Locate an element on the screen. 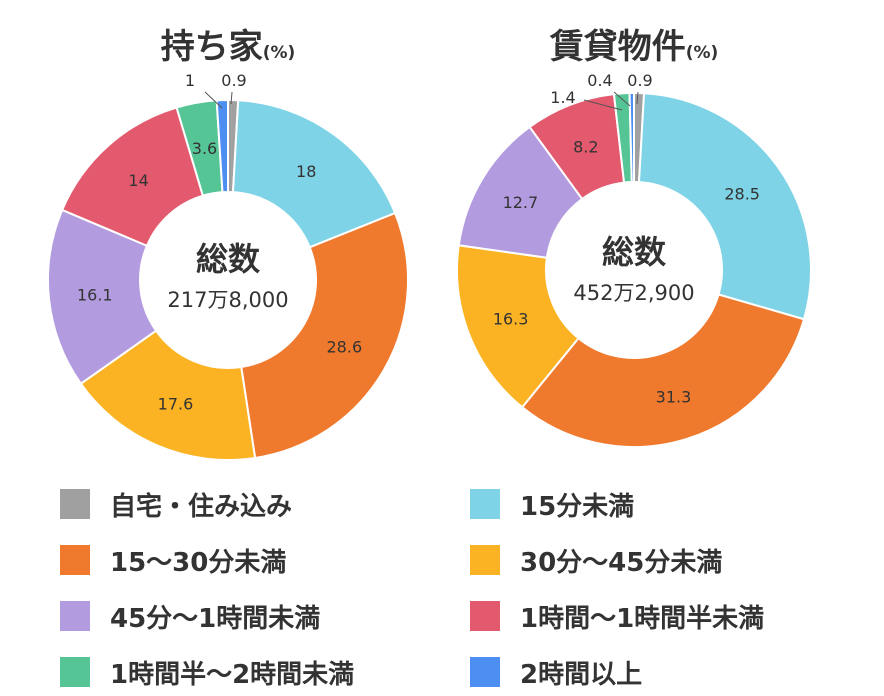 This screenshot has width=884, height=696. legend-item: 15分未満 is located at coordinates (552, 504).